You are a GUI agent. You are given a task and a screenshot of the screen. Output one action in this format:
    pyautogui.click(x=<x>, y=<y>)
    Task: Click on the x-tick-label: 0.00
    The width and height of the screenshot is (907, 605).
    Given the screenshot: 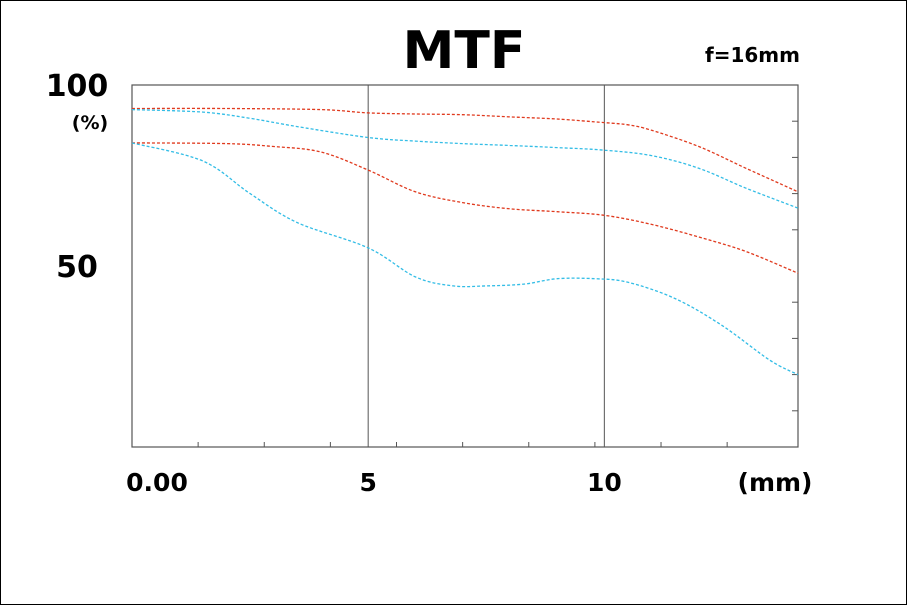 What is the action you would take?
    pyautogui.click(x=157, y=482)
    